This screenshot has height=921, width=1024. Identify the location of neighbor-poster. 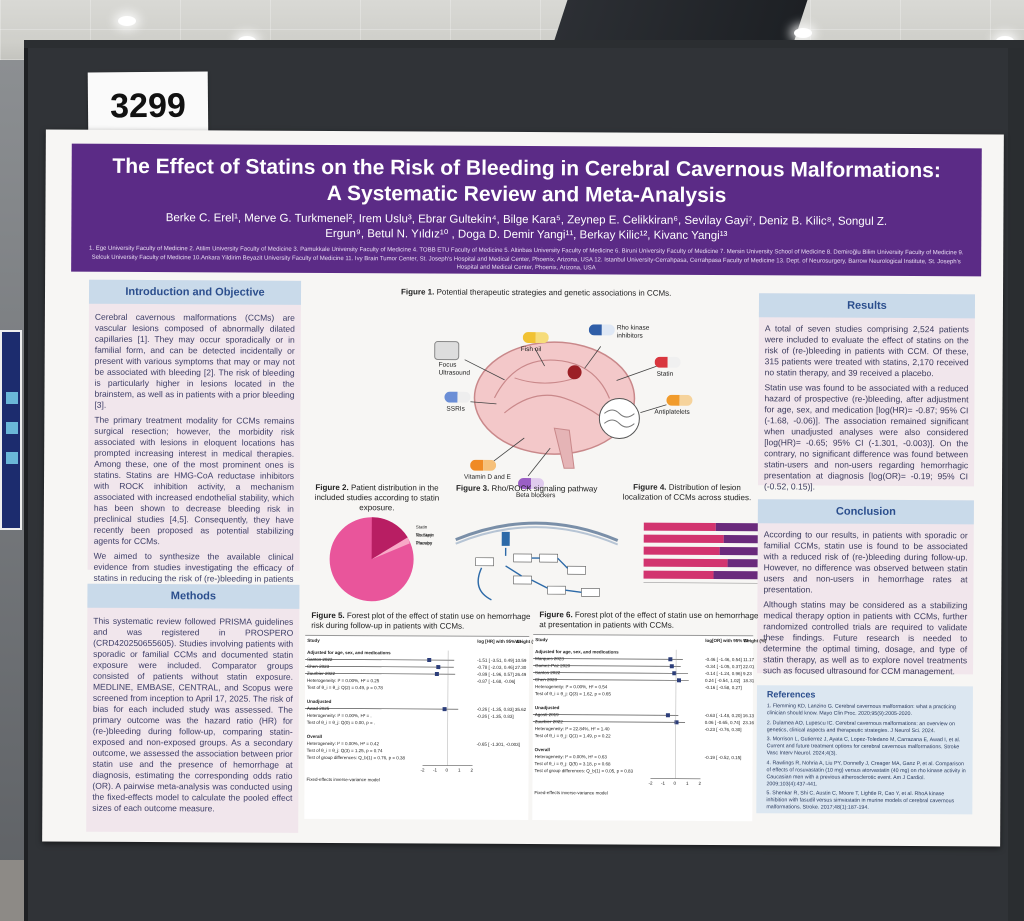
(11, 430).